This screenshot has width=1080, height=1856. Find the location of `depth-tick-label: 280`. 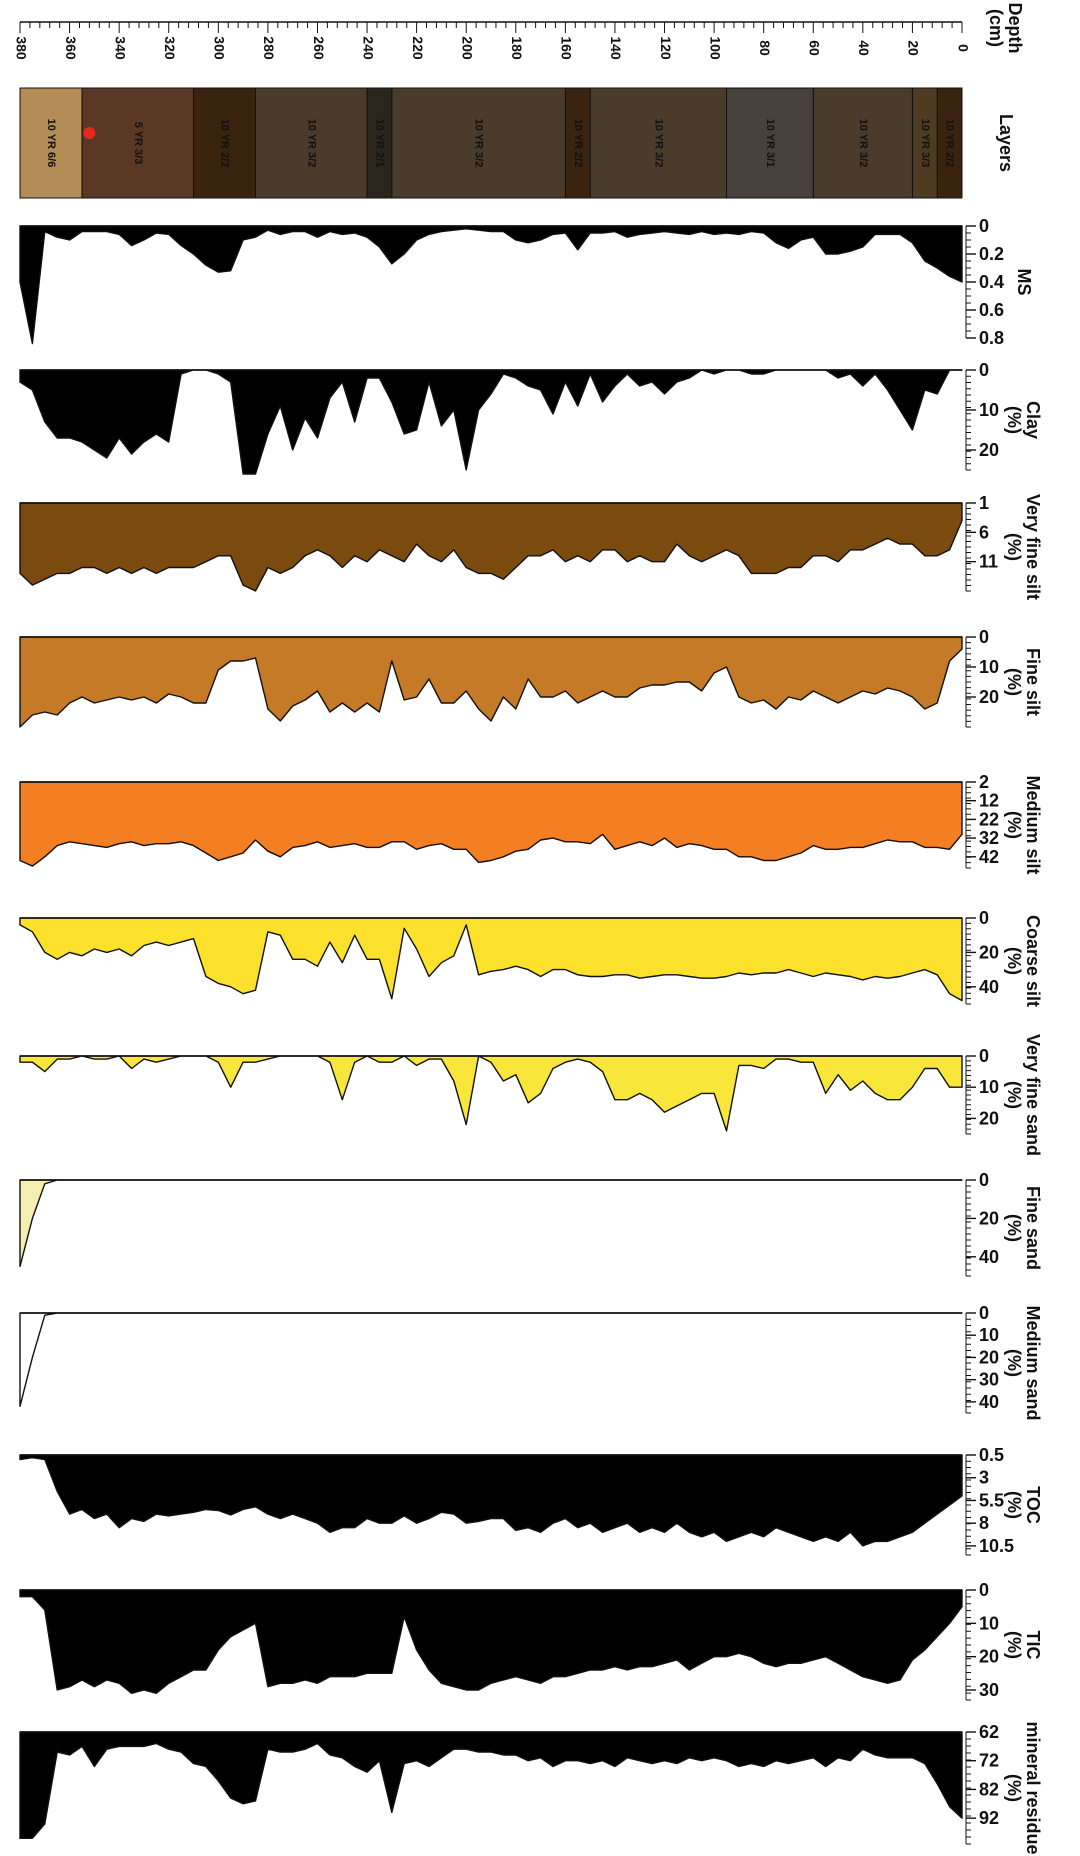

depth-tick-label: 280 is located at coordinates (269, 48).